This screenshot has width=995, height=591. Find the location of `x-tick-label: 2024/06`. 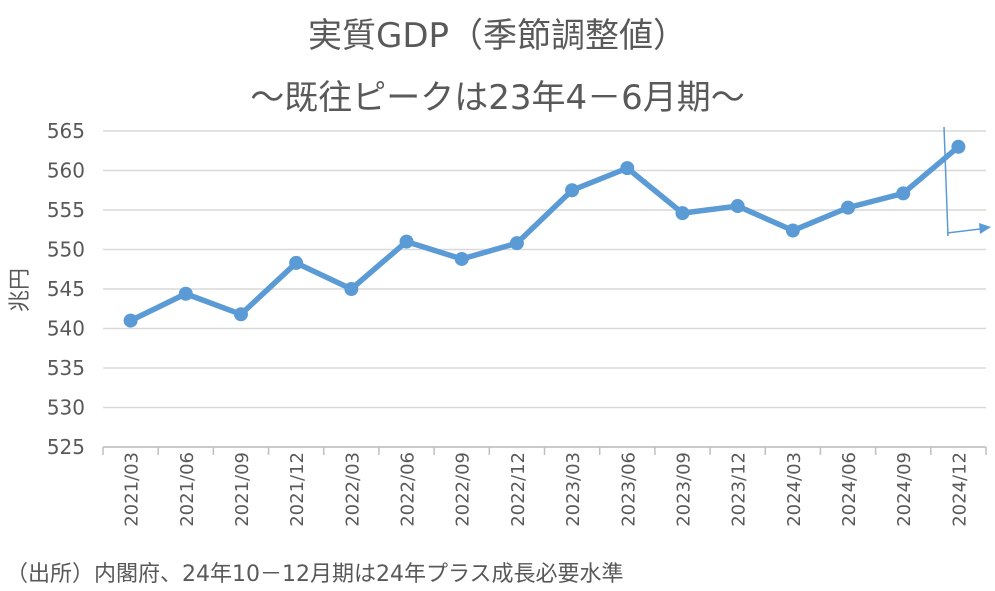

x-tick-label: 2024/06 is located at coordinates (849, 489).